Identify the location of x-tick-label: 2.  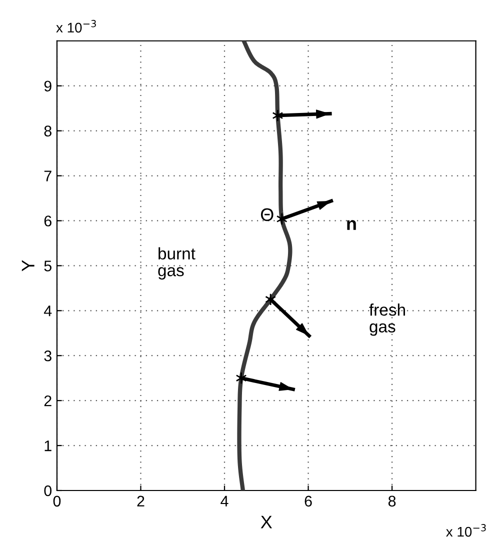
(140, 501).